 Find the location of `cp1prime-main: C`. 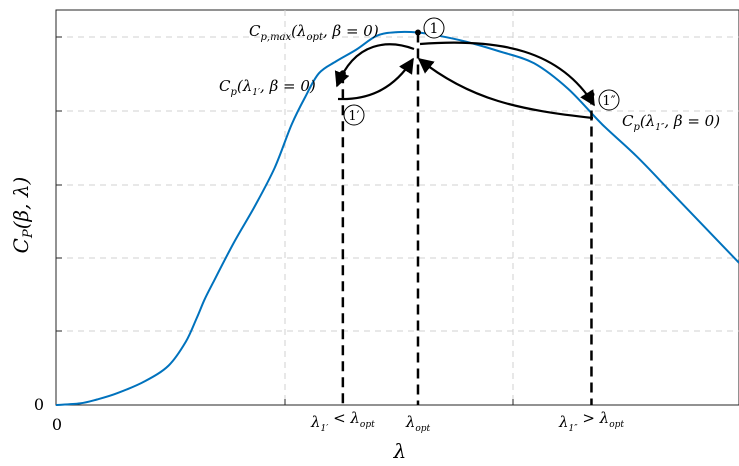

cp1prime-main: C is located at coordinates (225, 86).